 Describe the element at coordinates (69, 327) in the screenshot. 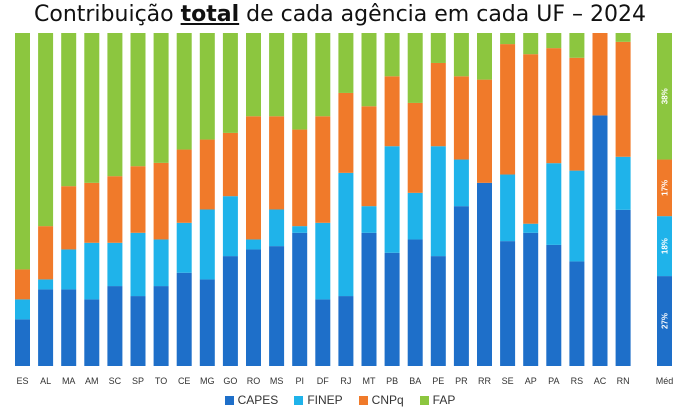

I see `bar-ma-capes` at that location.